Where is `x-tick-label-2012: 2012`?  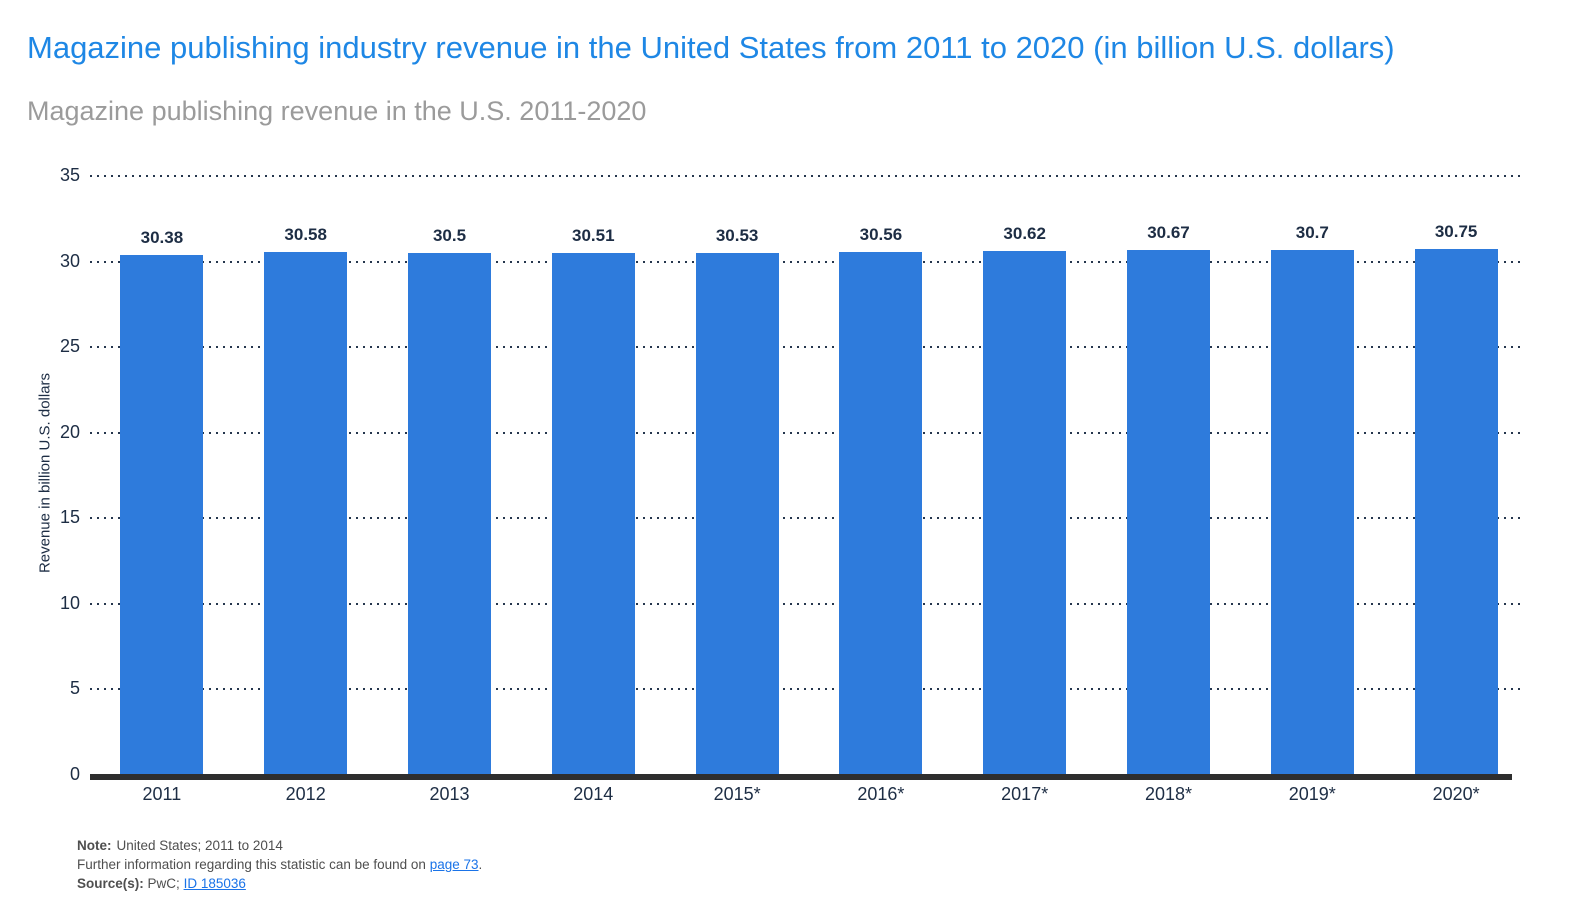
x-tick-label-2012: 2012 is located at coordinates (305, 794).